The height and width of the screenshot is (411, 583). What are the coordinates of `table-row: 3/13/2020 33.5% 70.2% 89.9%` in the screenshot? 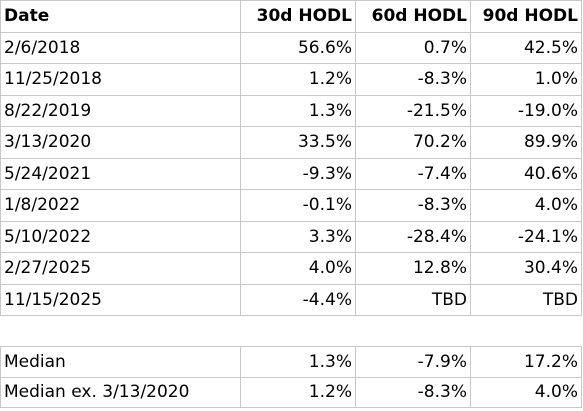 It's located at (291, 142).